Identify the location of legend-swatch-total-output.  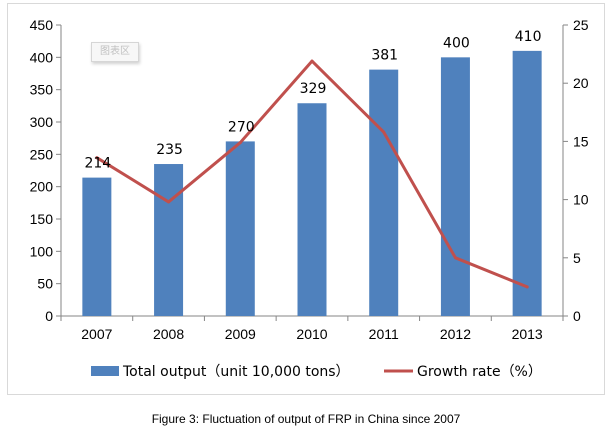
(105, 371).